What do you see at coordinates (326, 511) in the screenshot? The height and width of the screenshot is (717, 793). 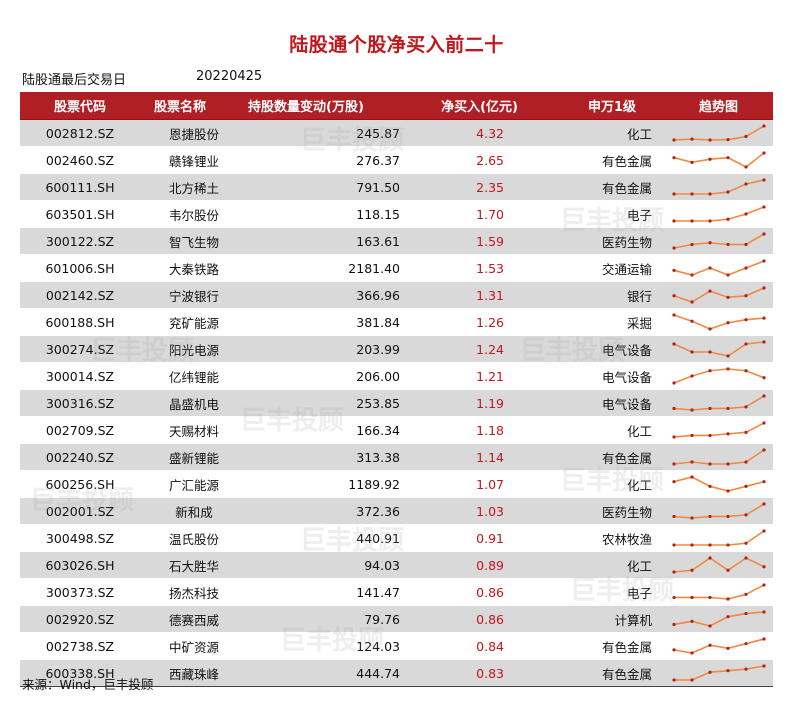 I see `holding-change-cell: 372.36` at bounding box center [326, 511].